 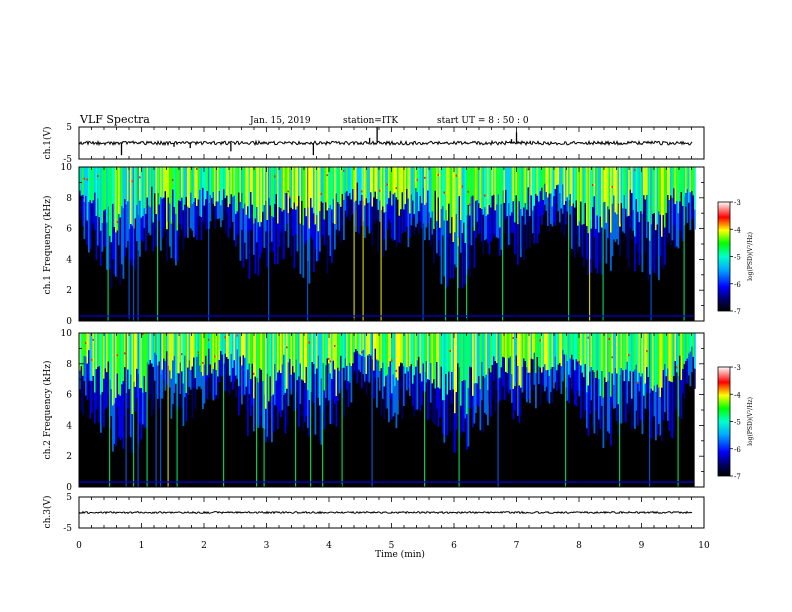 I want to click on y-tick-label: 8, so click(x=69, y=199).